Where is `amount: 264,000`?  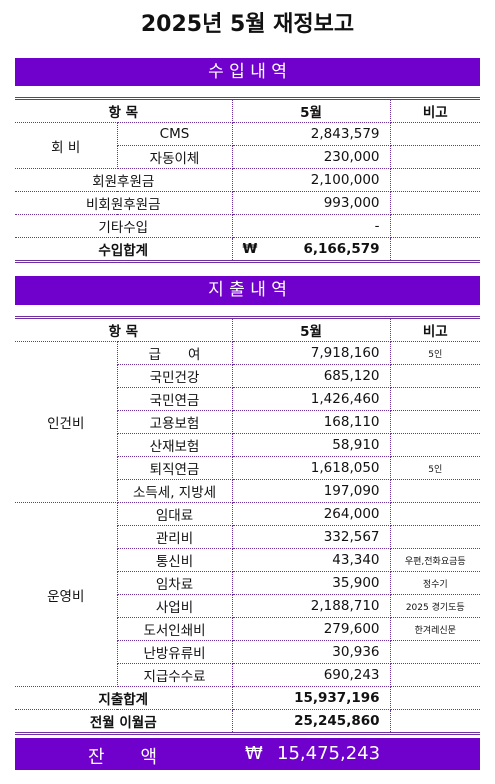
amount: 264,000 is located at coordinates (311, 514).